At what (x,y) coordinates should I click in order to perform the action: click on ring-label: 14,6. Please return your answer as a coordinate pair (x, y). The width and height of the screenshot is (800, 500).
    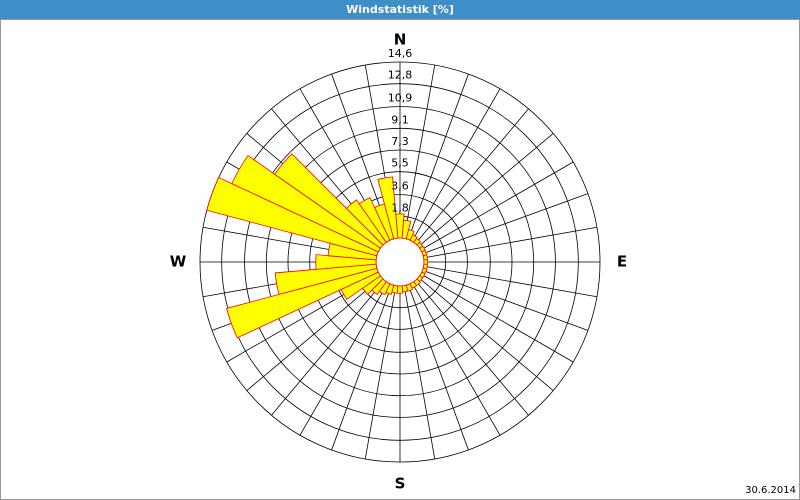
    Looking at the image, I should click on (400, 53).